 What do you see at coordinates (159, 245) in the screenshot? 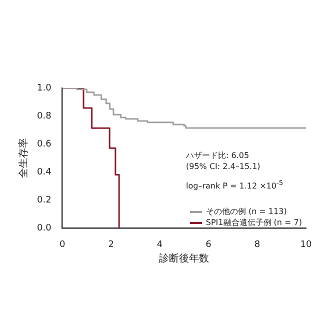
I see `x-tick-label: 4` at bounding box center [159, 245].